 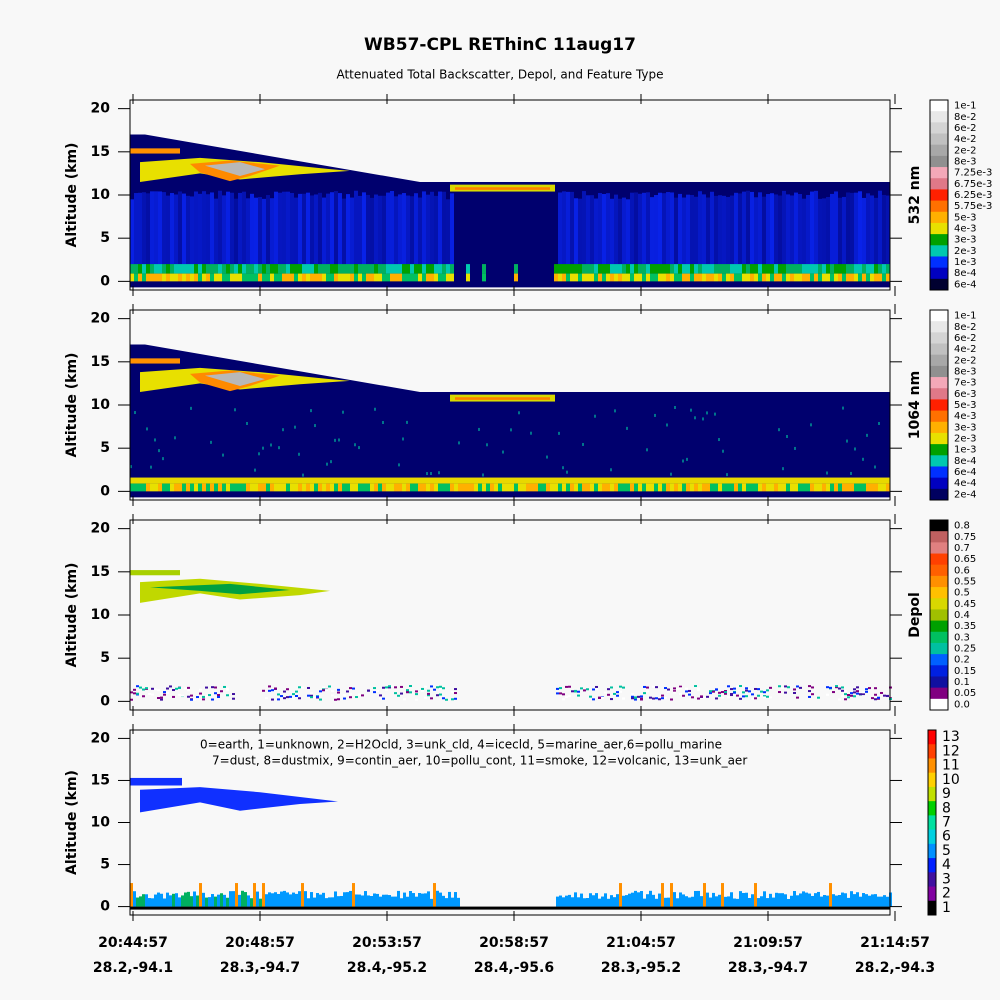 What do you see at coordinates (973, 173) in the screenshot?
I see `colorbar-label: 7.25e-3` at bounding box center [973, 173].